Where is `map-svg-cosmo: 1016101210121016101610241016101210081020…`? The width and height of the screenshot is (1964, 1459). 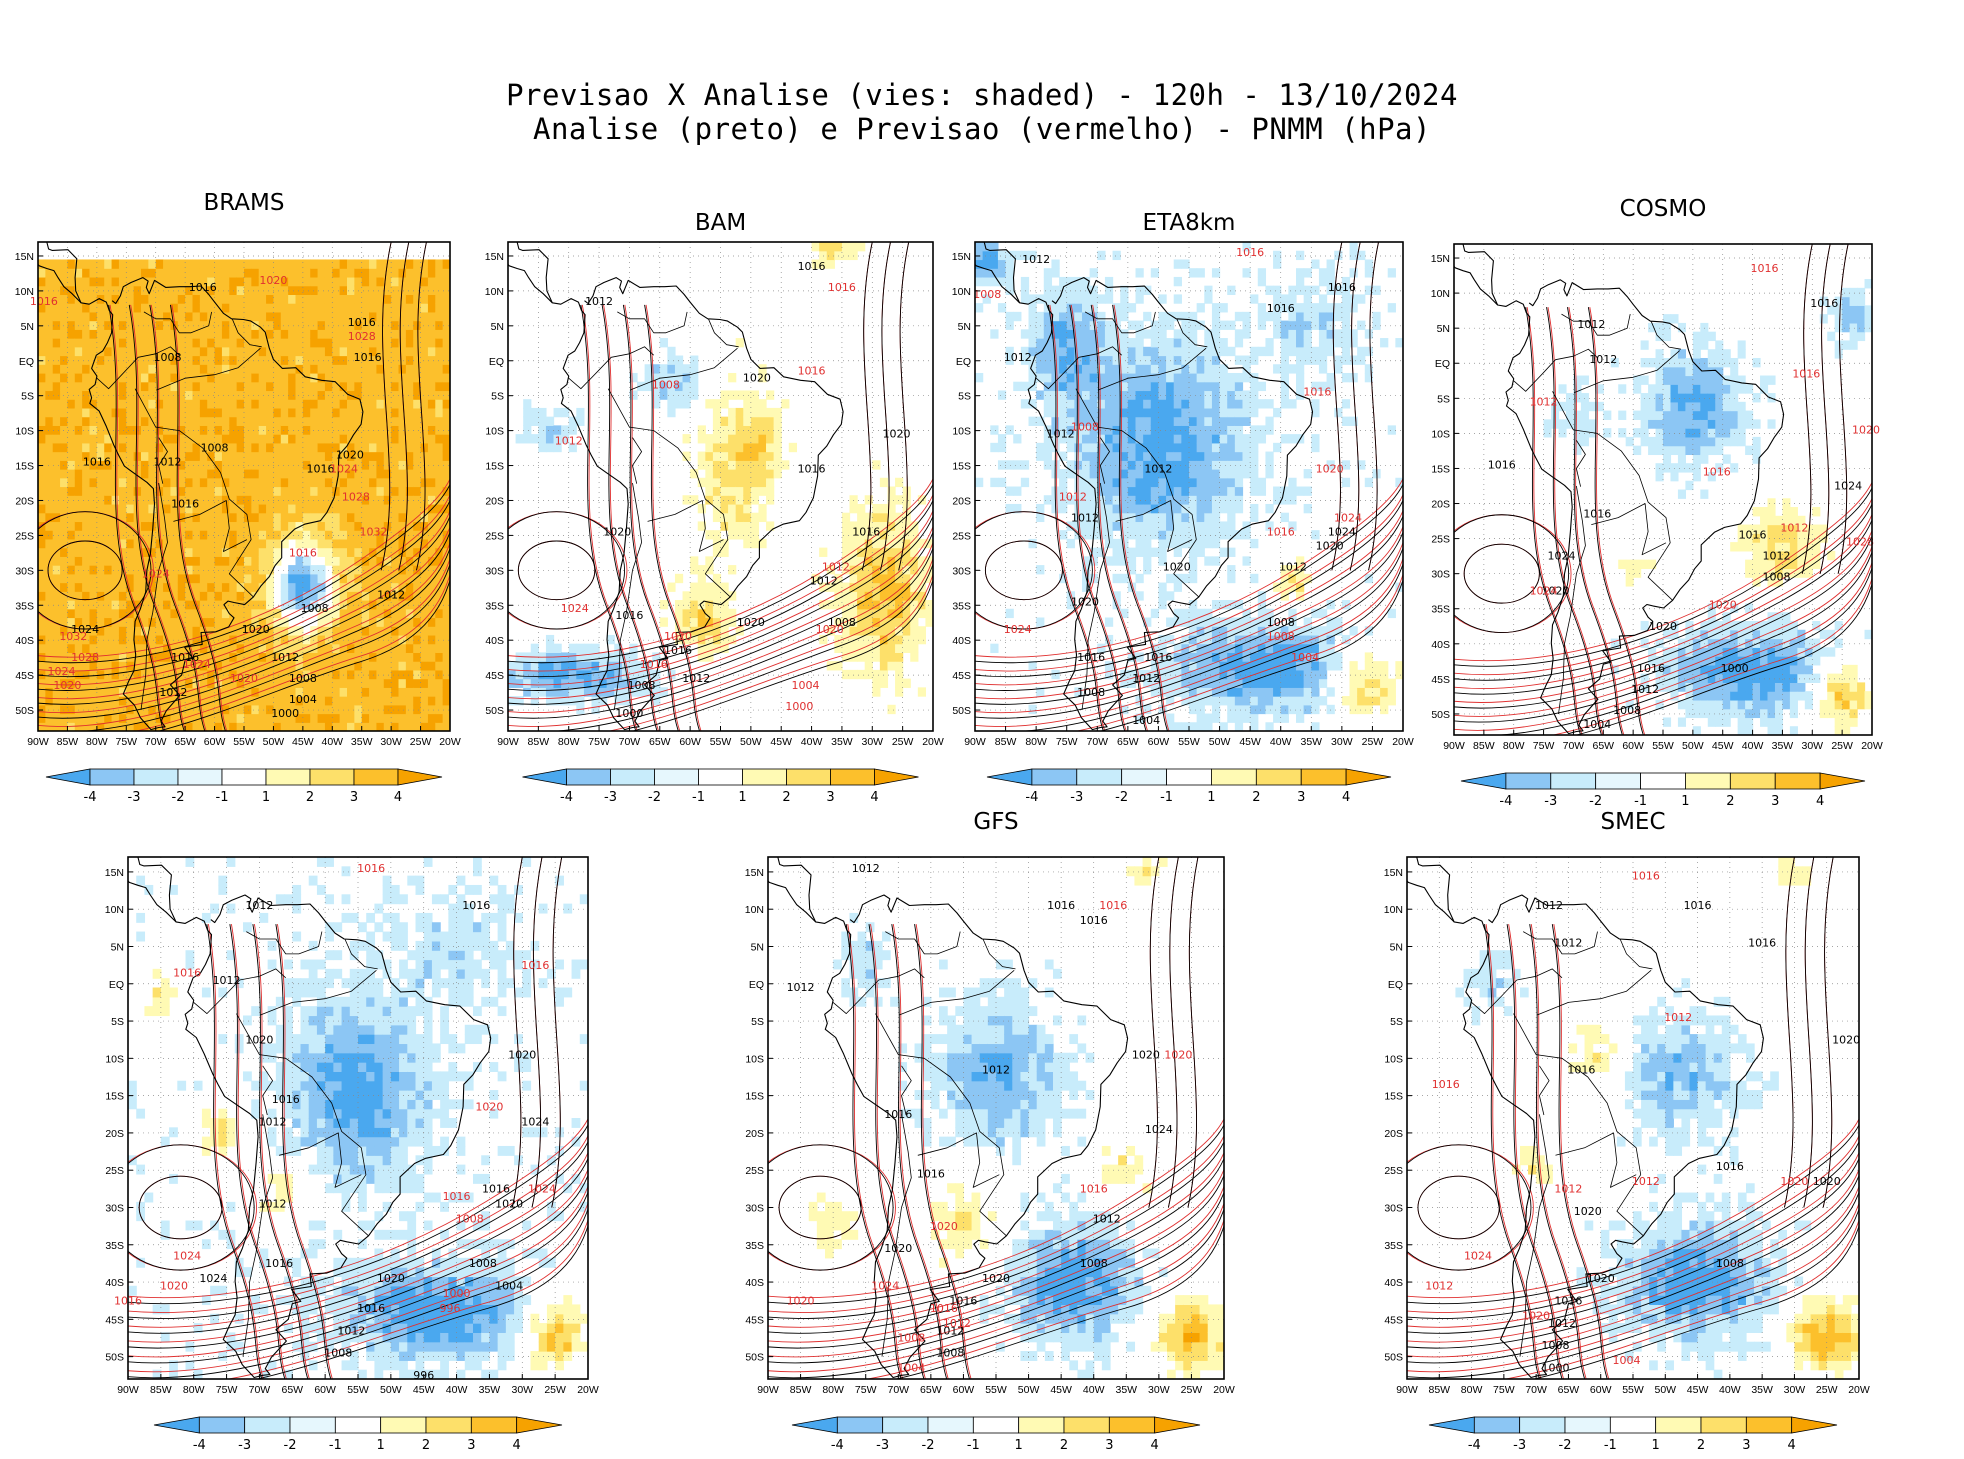
map-svg-cosmo: 1016101210121016101610241016101210081020… is located at coordinates (1652, 507).